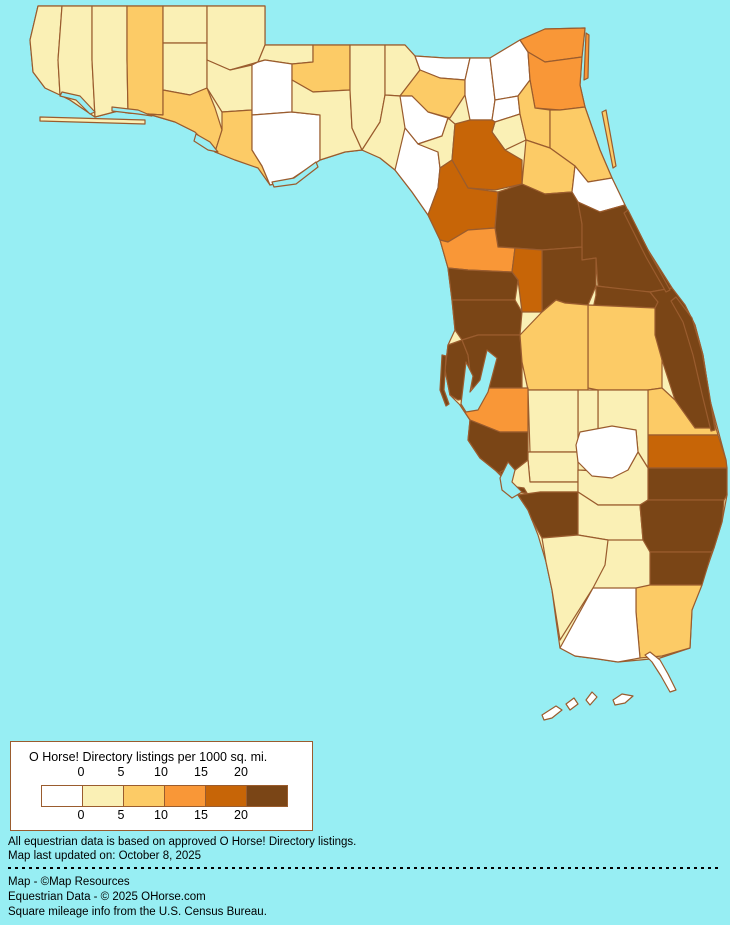  Describe the element at coordinates (660, 672) in the screenshot. I see `region-key-largo` at that location.